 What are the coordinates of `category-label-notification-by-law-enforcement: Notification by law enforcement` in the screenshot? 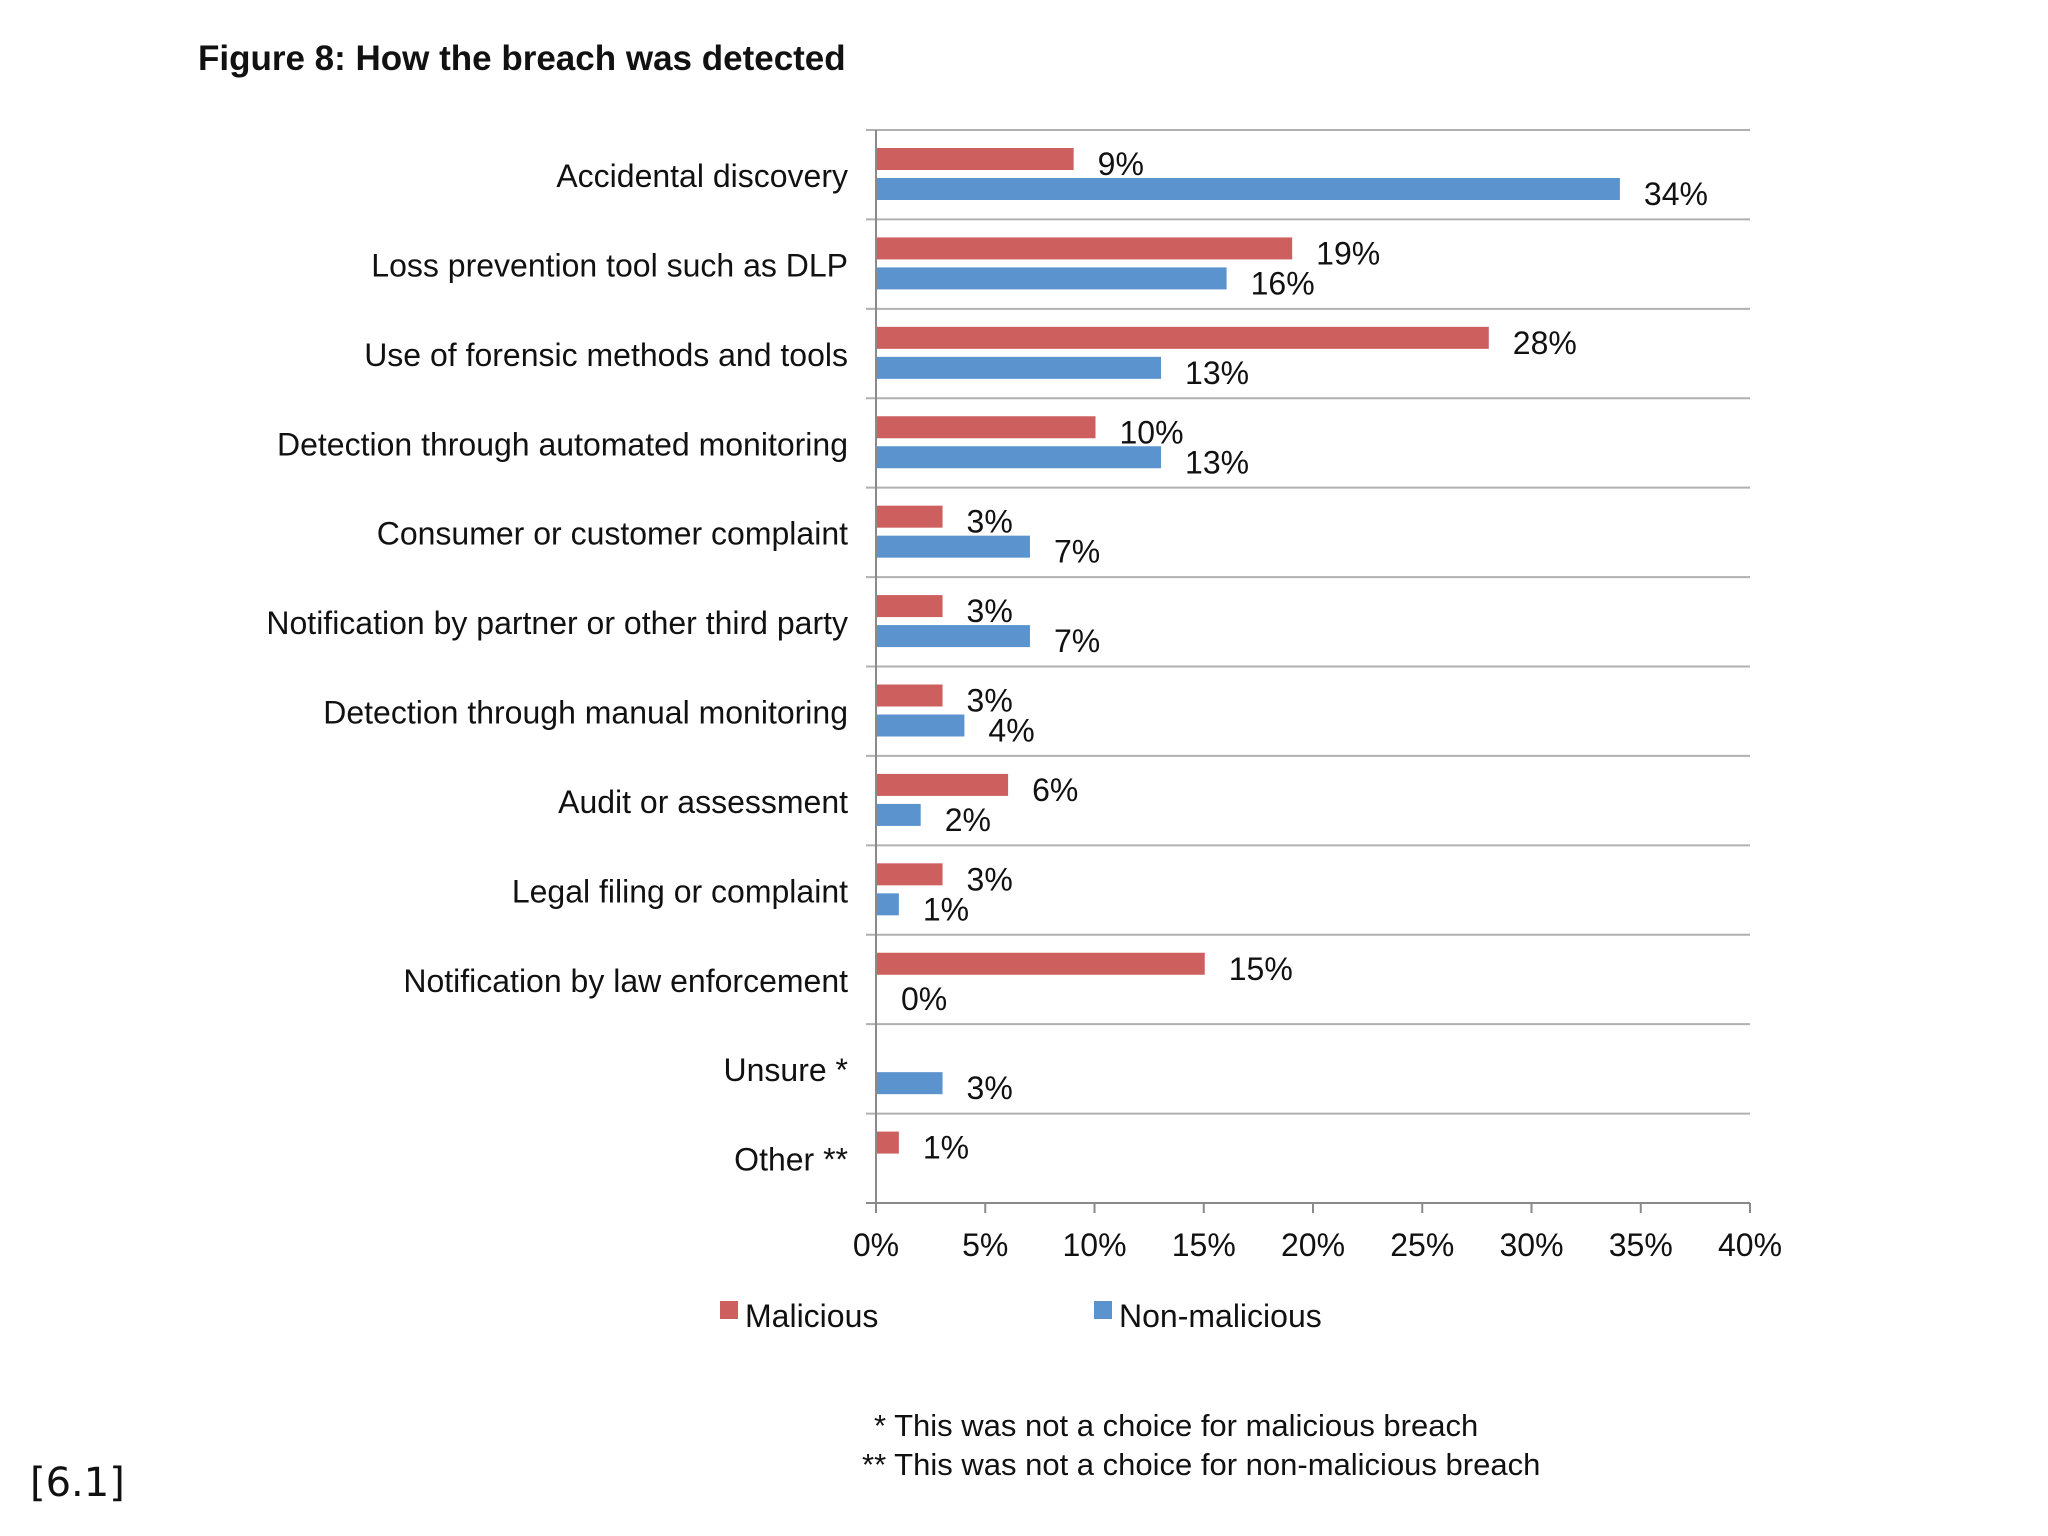 It's located at (625, 981).